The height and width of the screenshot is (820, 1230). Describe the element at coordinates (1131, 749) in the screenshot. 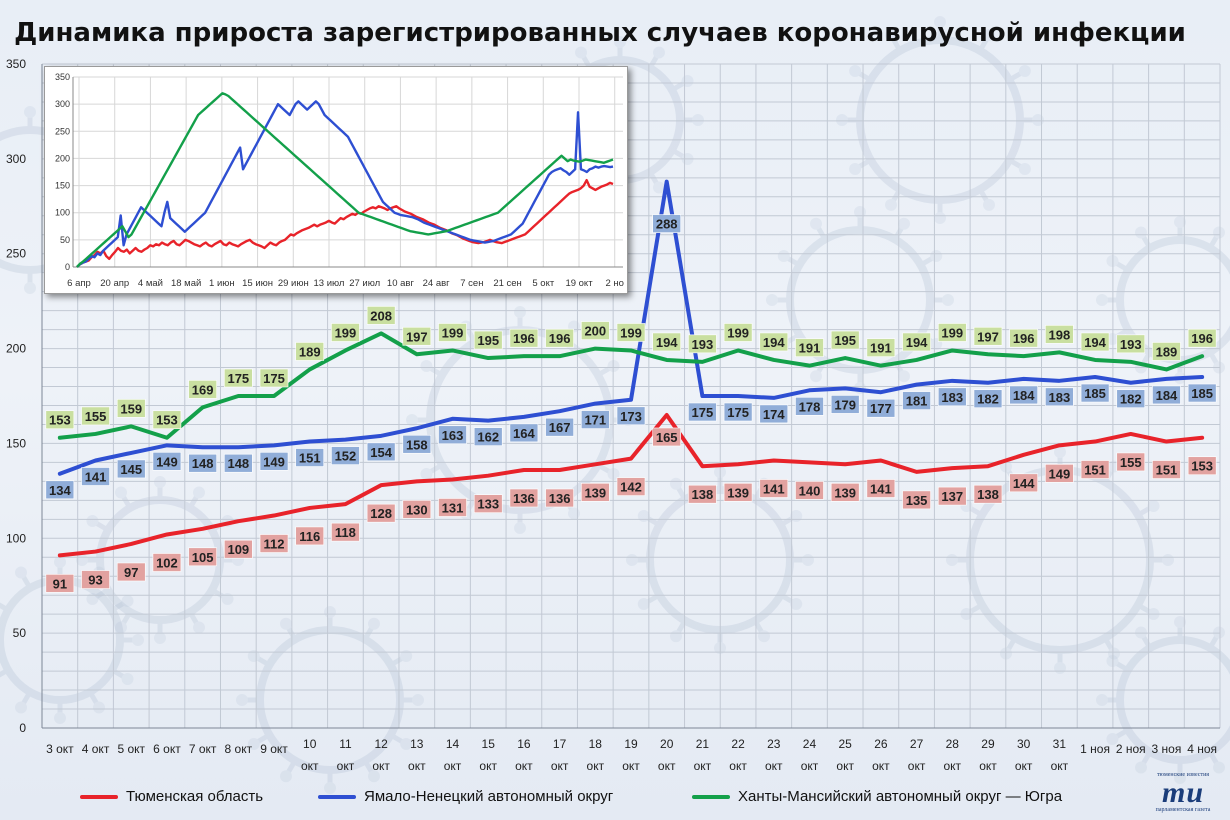

I see `x-tick-label: 2 ноя` at that location.